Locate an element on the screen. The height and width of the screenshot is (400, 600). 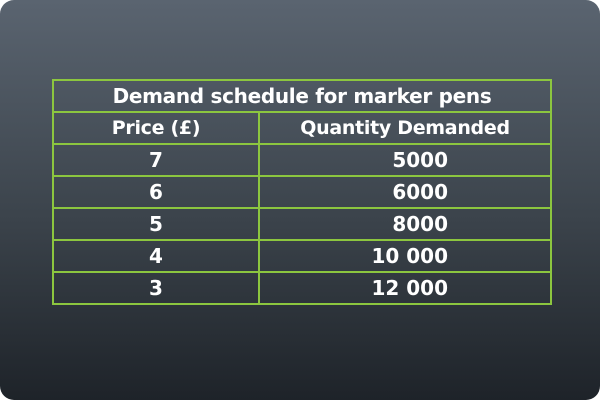
table-row: 6 6000 is located at coordinates (302, 192).